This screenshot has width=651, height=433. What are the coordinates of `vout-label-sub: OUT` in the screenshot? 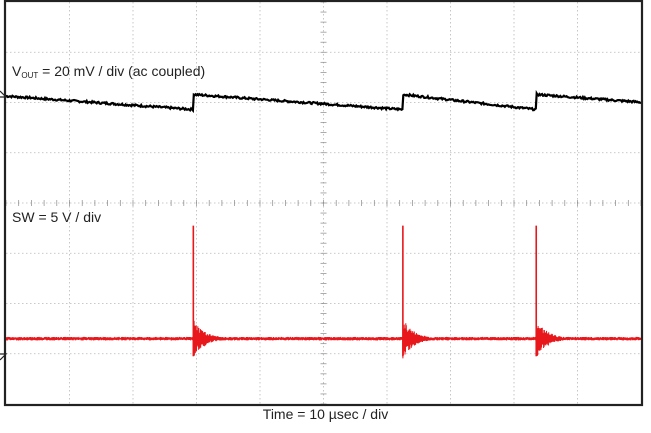 It's located at (29, 75).